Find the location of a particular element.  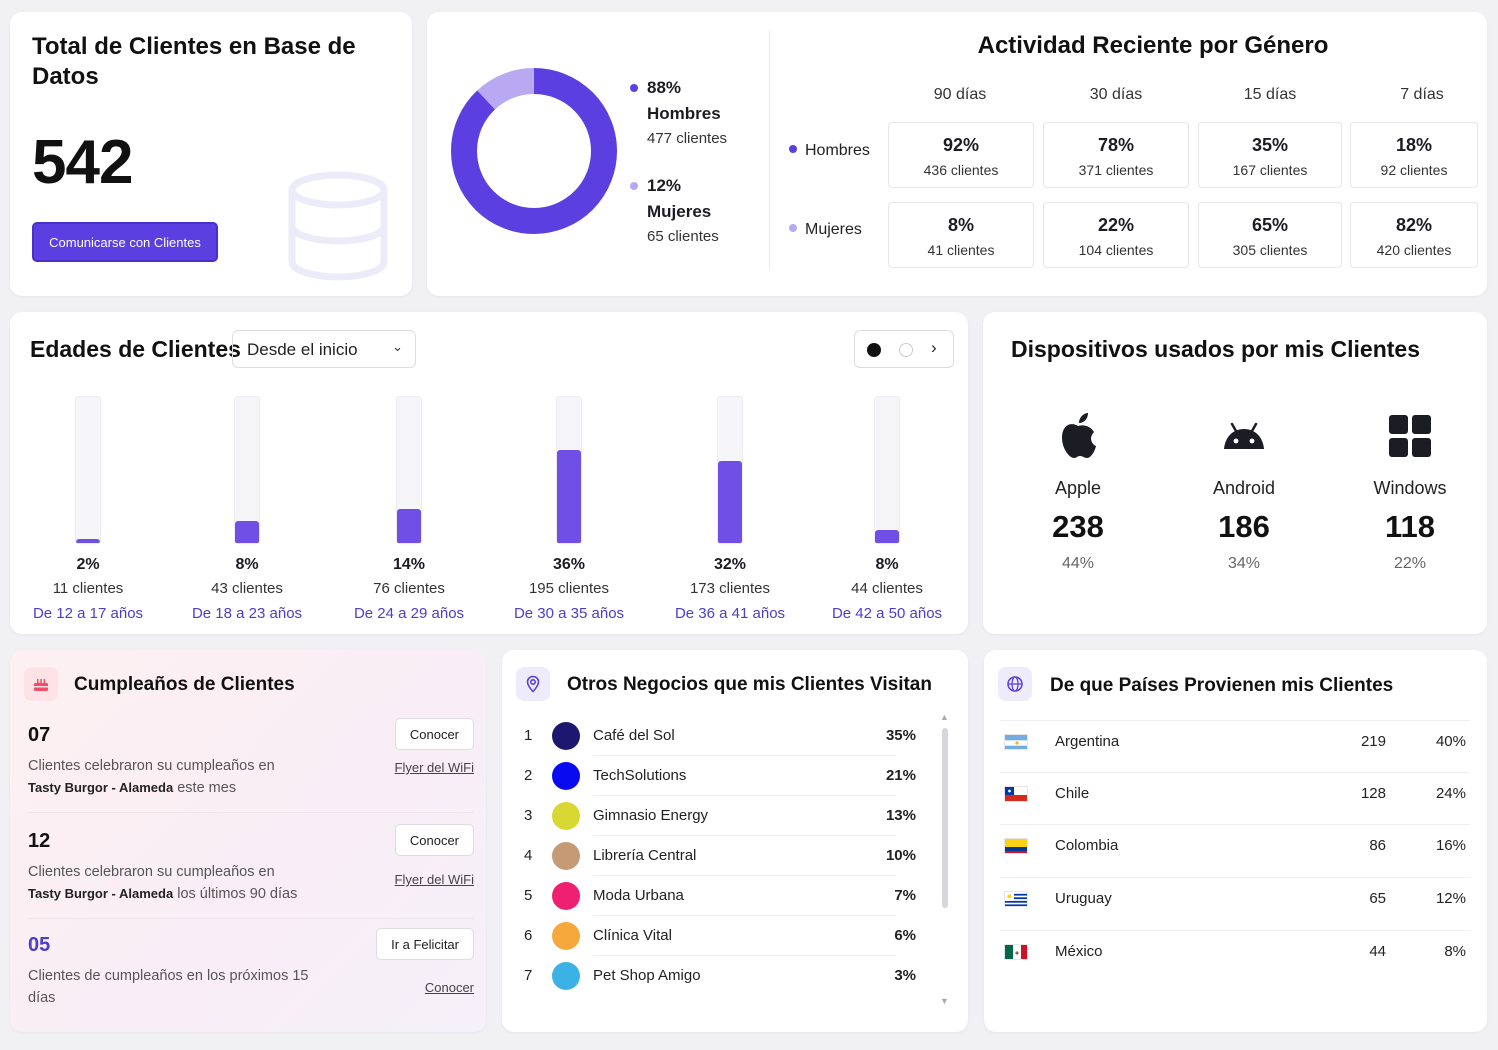

age-pct: 14% is located at coordinates (409, 564).